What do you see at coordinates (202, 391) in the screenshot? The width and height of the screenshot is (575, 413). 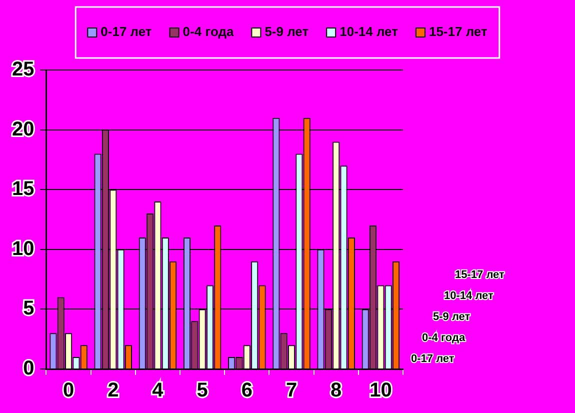 I see `x-tick-label: 5` at bounding box center [202, 391].